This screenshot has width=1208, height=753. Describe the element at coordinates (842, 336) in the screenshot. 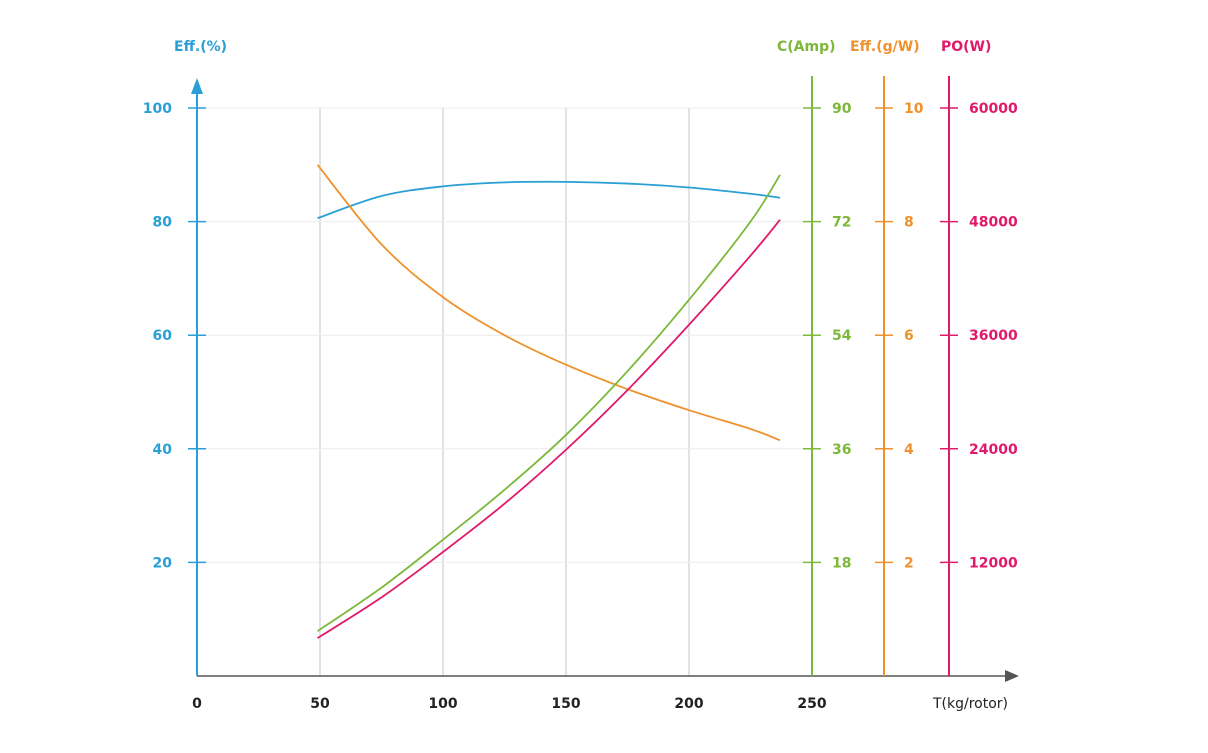

I see `y-tick-label: 54` at that location.